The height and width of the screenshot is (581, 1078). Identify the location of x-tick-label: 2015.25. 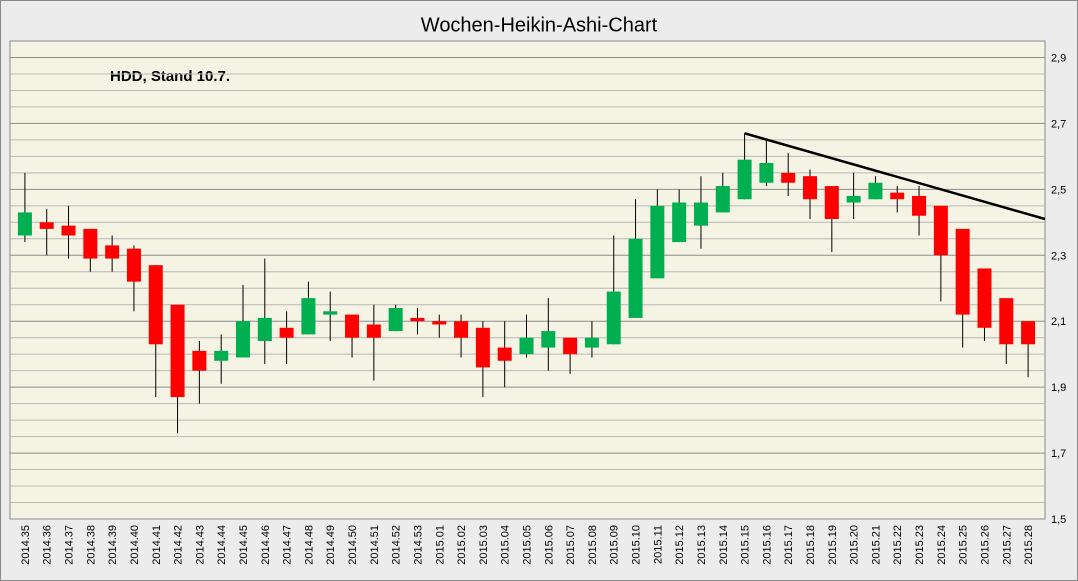
(964, 545).